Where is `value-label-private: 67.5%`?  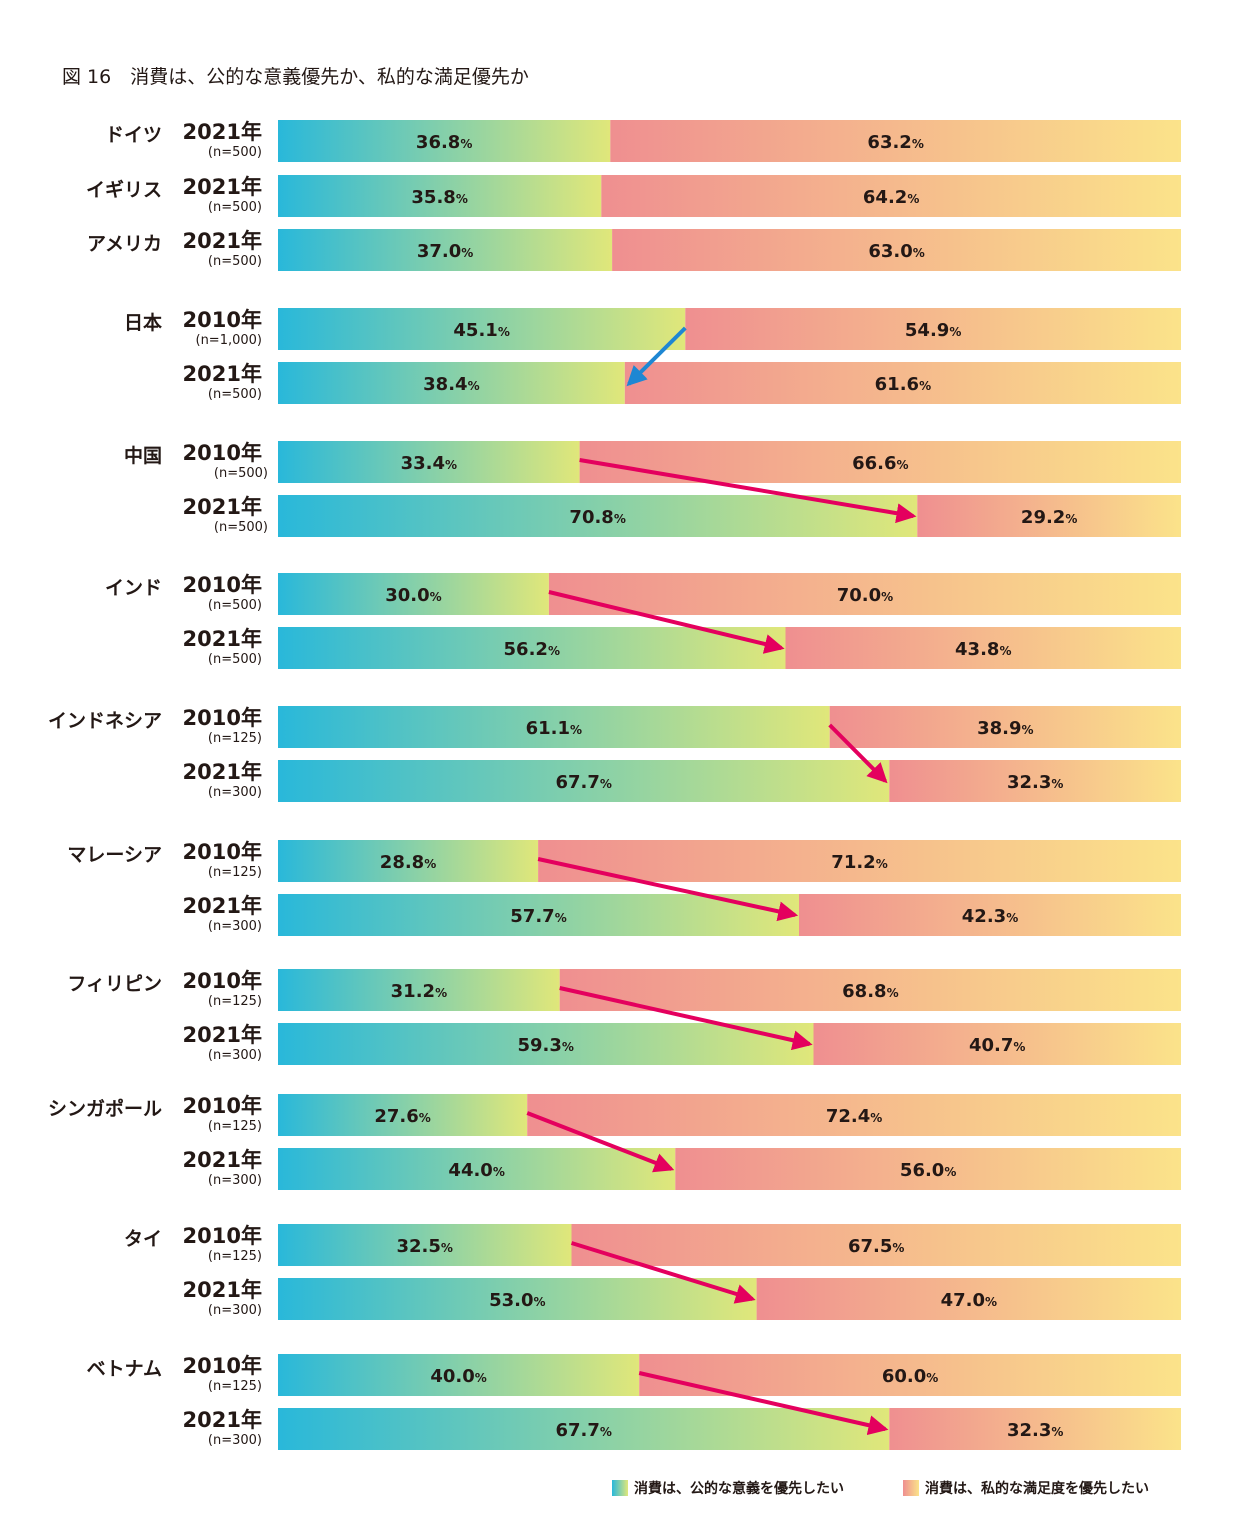 value-label-private: 67.5% is located at coordinates (876, 1246).